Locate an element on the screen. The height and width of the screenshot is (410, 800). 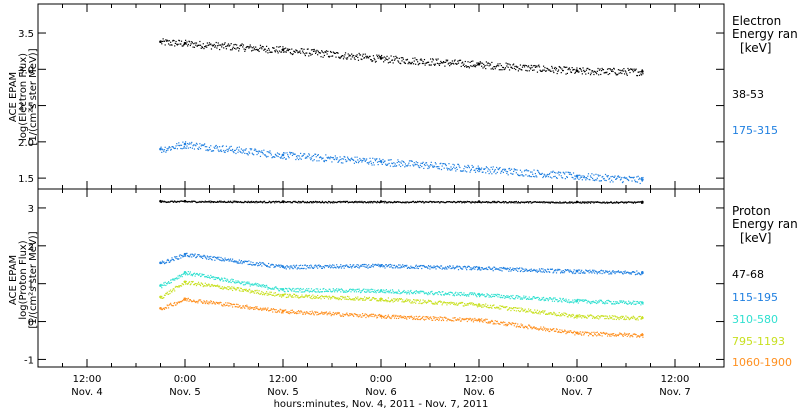
data-point is located at coordinates (160, 297).